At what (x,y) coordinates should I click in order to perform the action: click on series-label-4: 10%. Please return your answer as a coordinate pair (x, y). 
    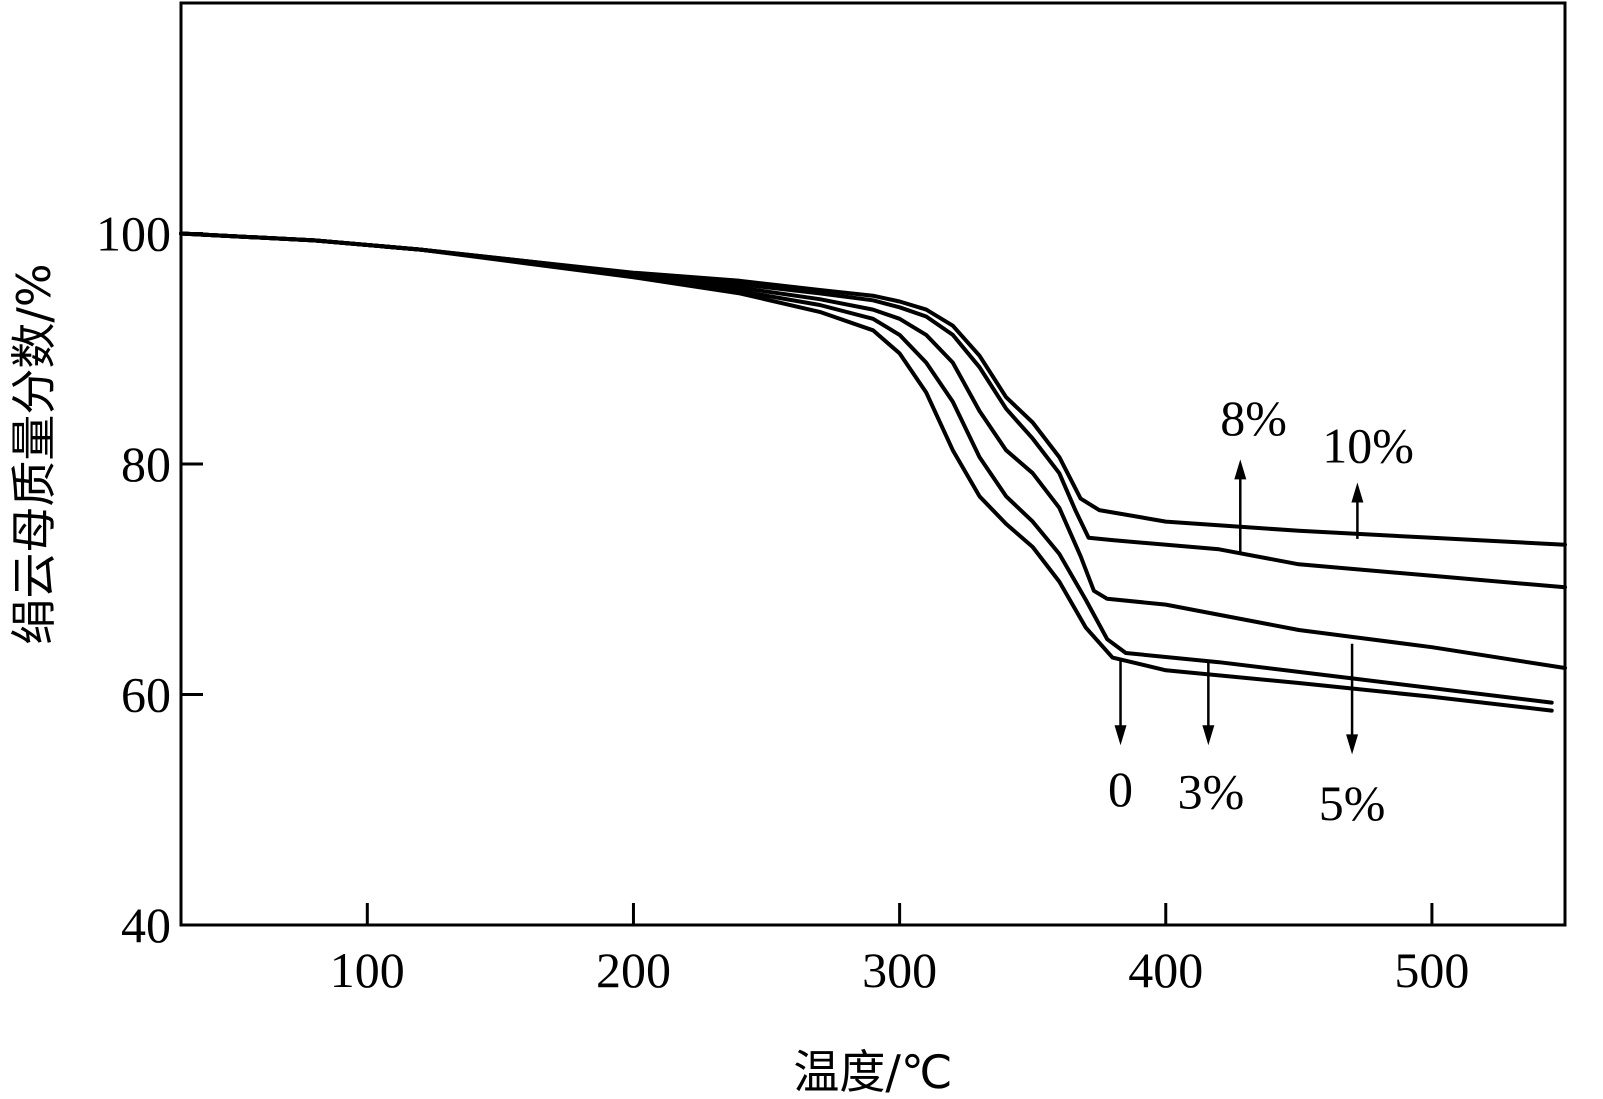
    Looking at the image, I should click on (1368, 446).